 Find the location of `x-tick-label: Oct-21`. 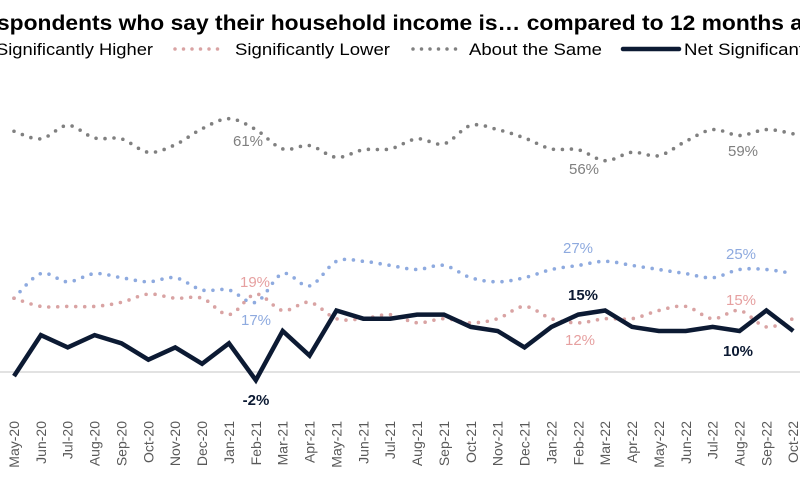

x-tick-label: Oct-21 is located at coordinates (471, 442).